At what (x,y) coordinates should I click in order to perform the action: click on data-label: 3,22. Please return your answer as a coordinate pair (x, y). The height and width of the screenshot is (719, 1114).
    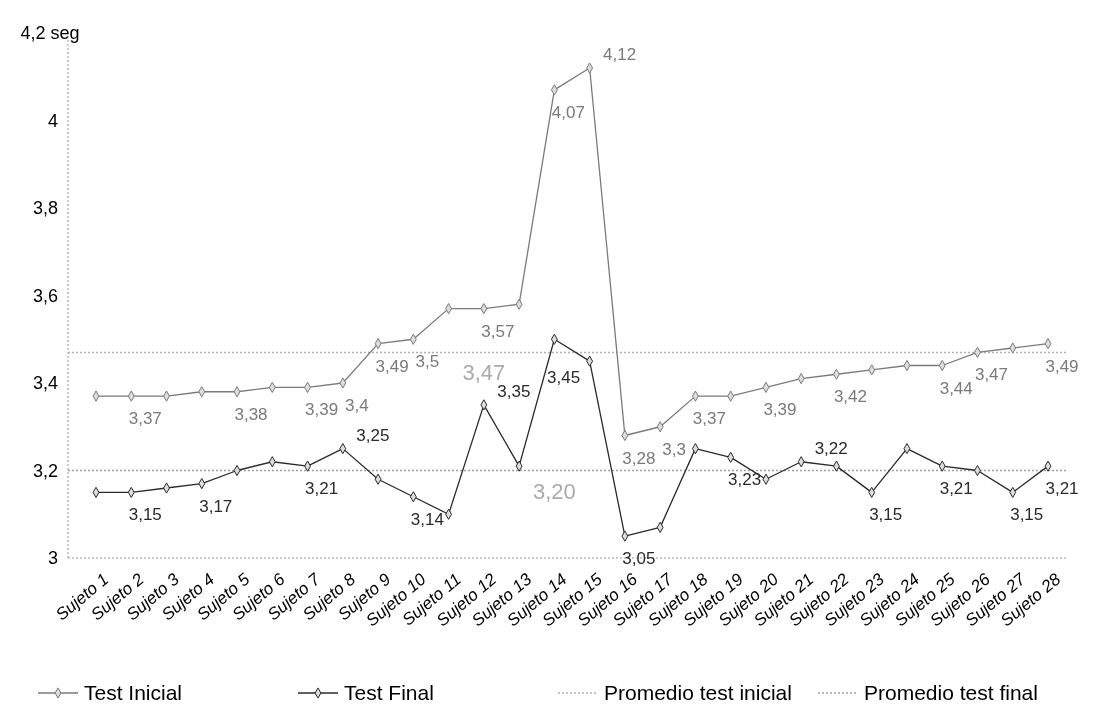
    Looking at the image, I should click on (831, 448).